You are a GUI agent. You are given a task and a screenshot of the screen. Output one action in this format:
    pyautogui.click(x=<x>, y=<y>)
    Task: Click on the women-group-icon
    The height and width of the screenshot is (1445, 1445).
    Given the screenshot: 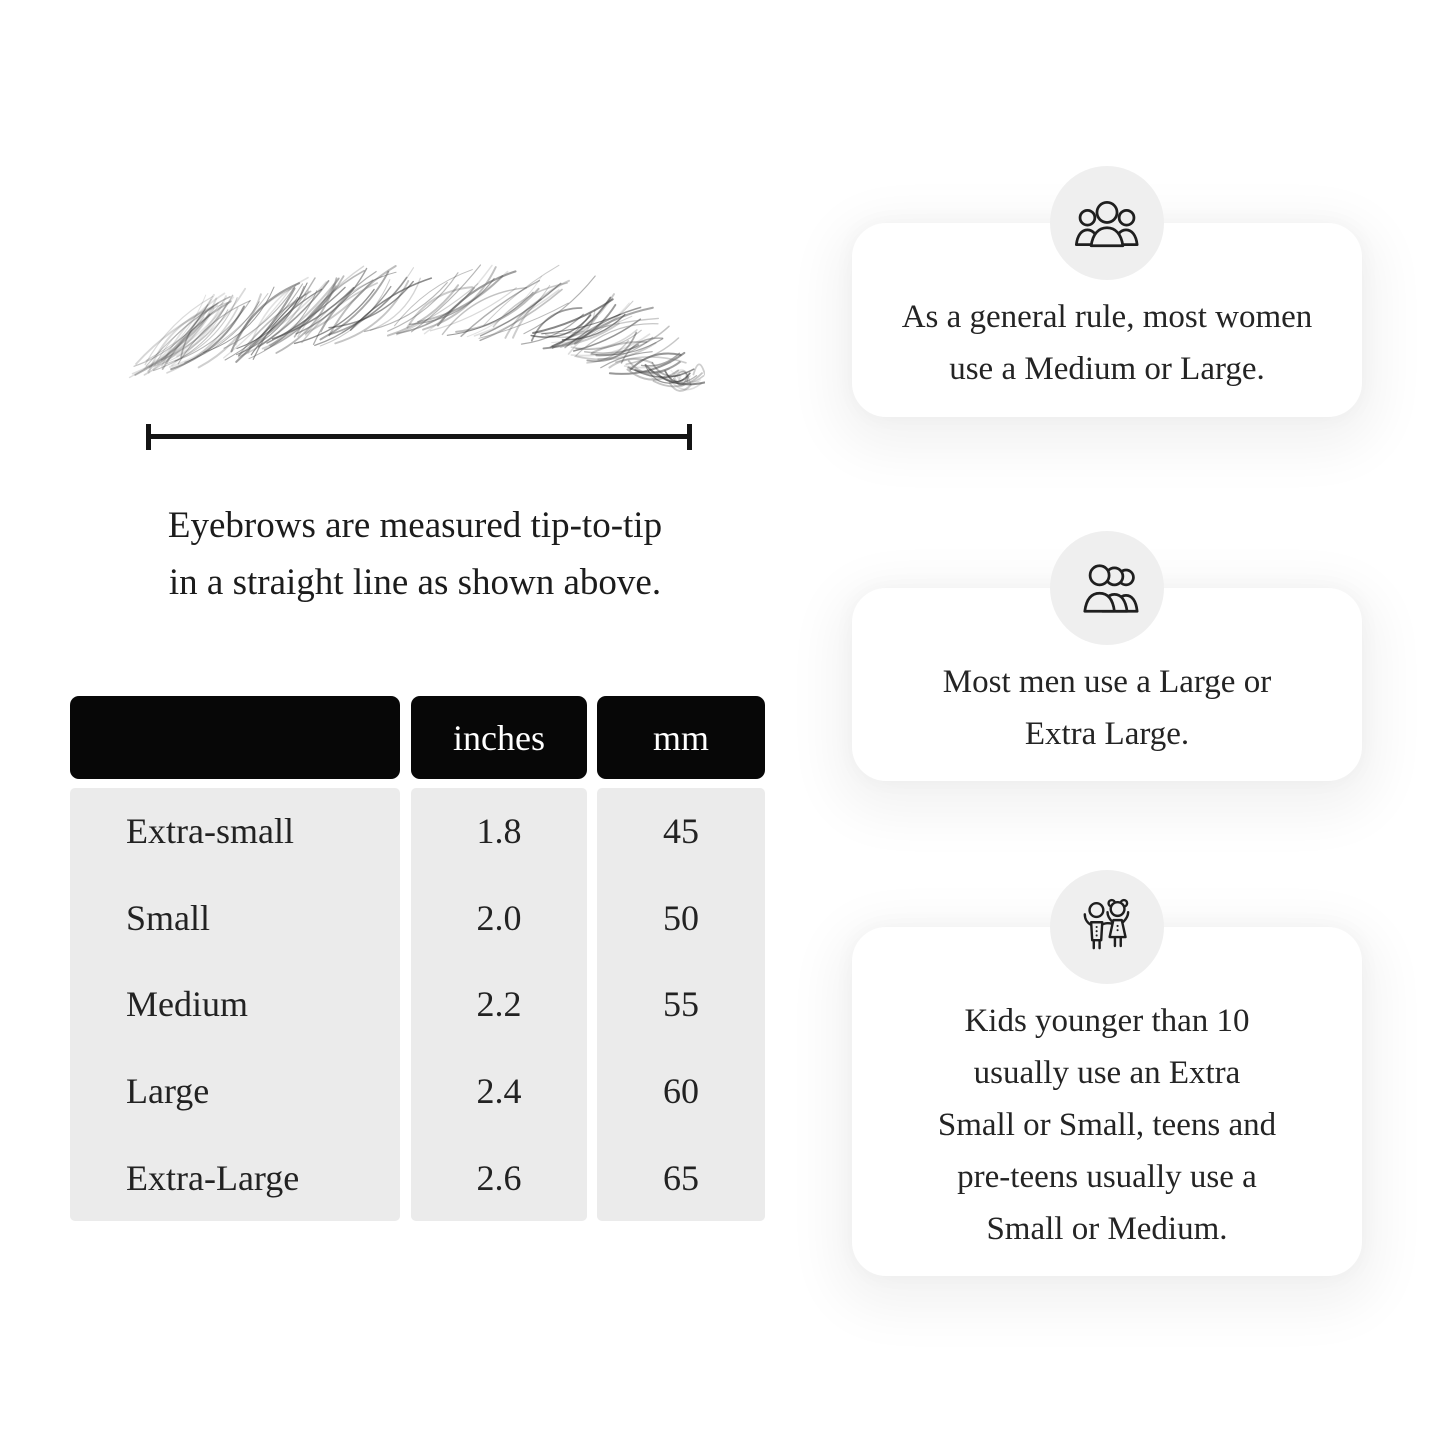 What is the action you would take?
    pyautogui.click(x=1107, y=223)
    